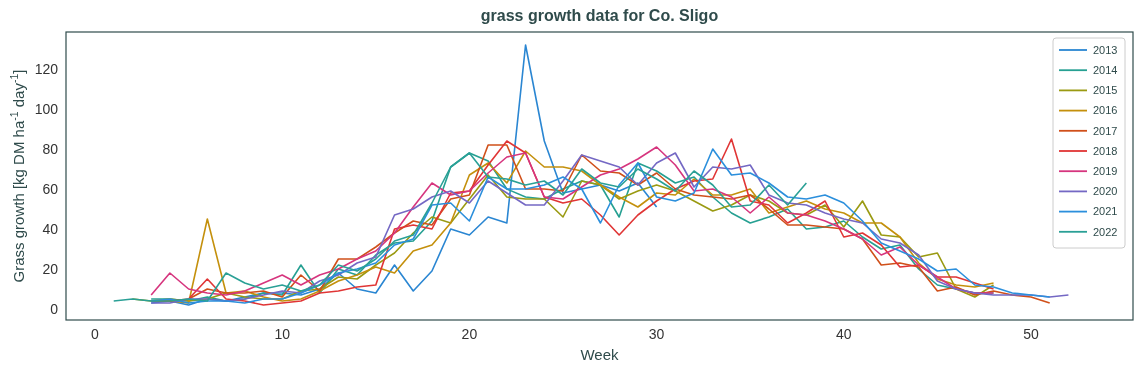 The width and height of the screenshot is (1142, 374). What do you see at coordinates (1105, 211) in the screenshot?
I see `legend-label: 2021` at bounding box center [1105, 211].